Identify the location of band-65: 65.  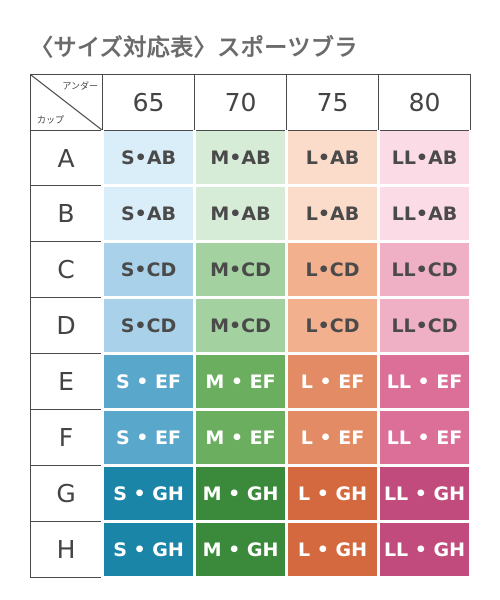
(148, 102).